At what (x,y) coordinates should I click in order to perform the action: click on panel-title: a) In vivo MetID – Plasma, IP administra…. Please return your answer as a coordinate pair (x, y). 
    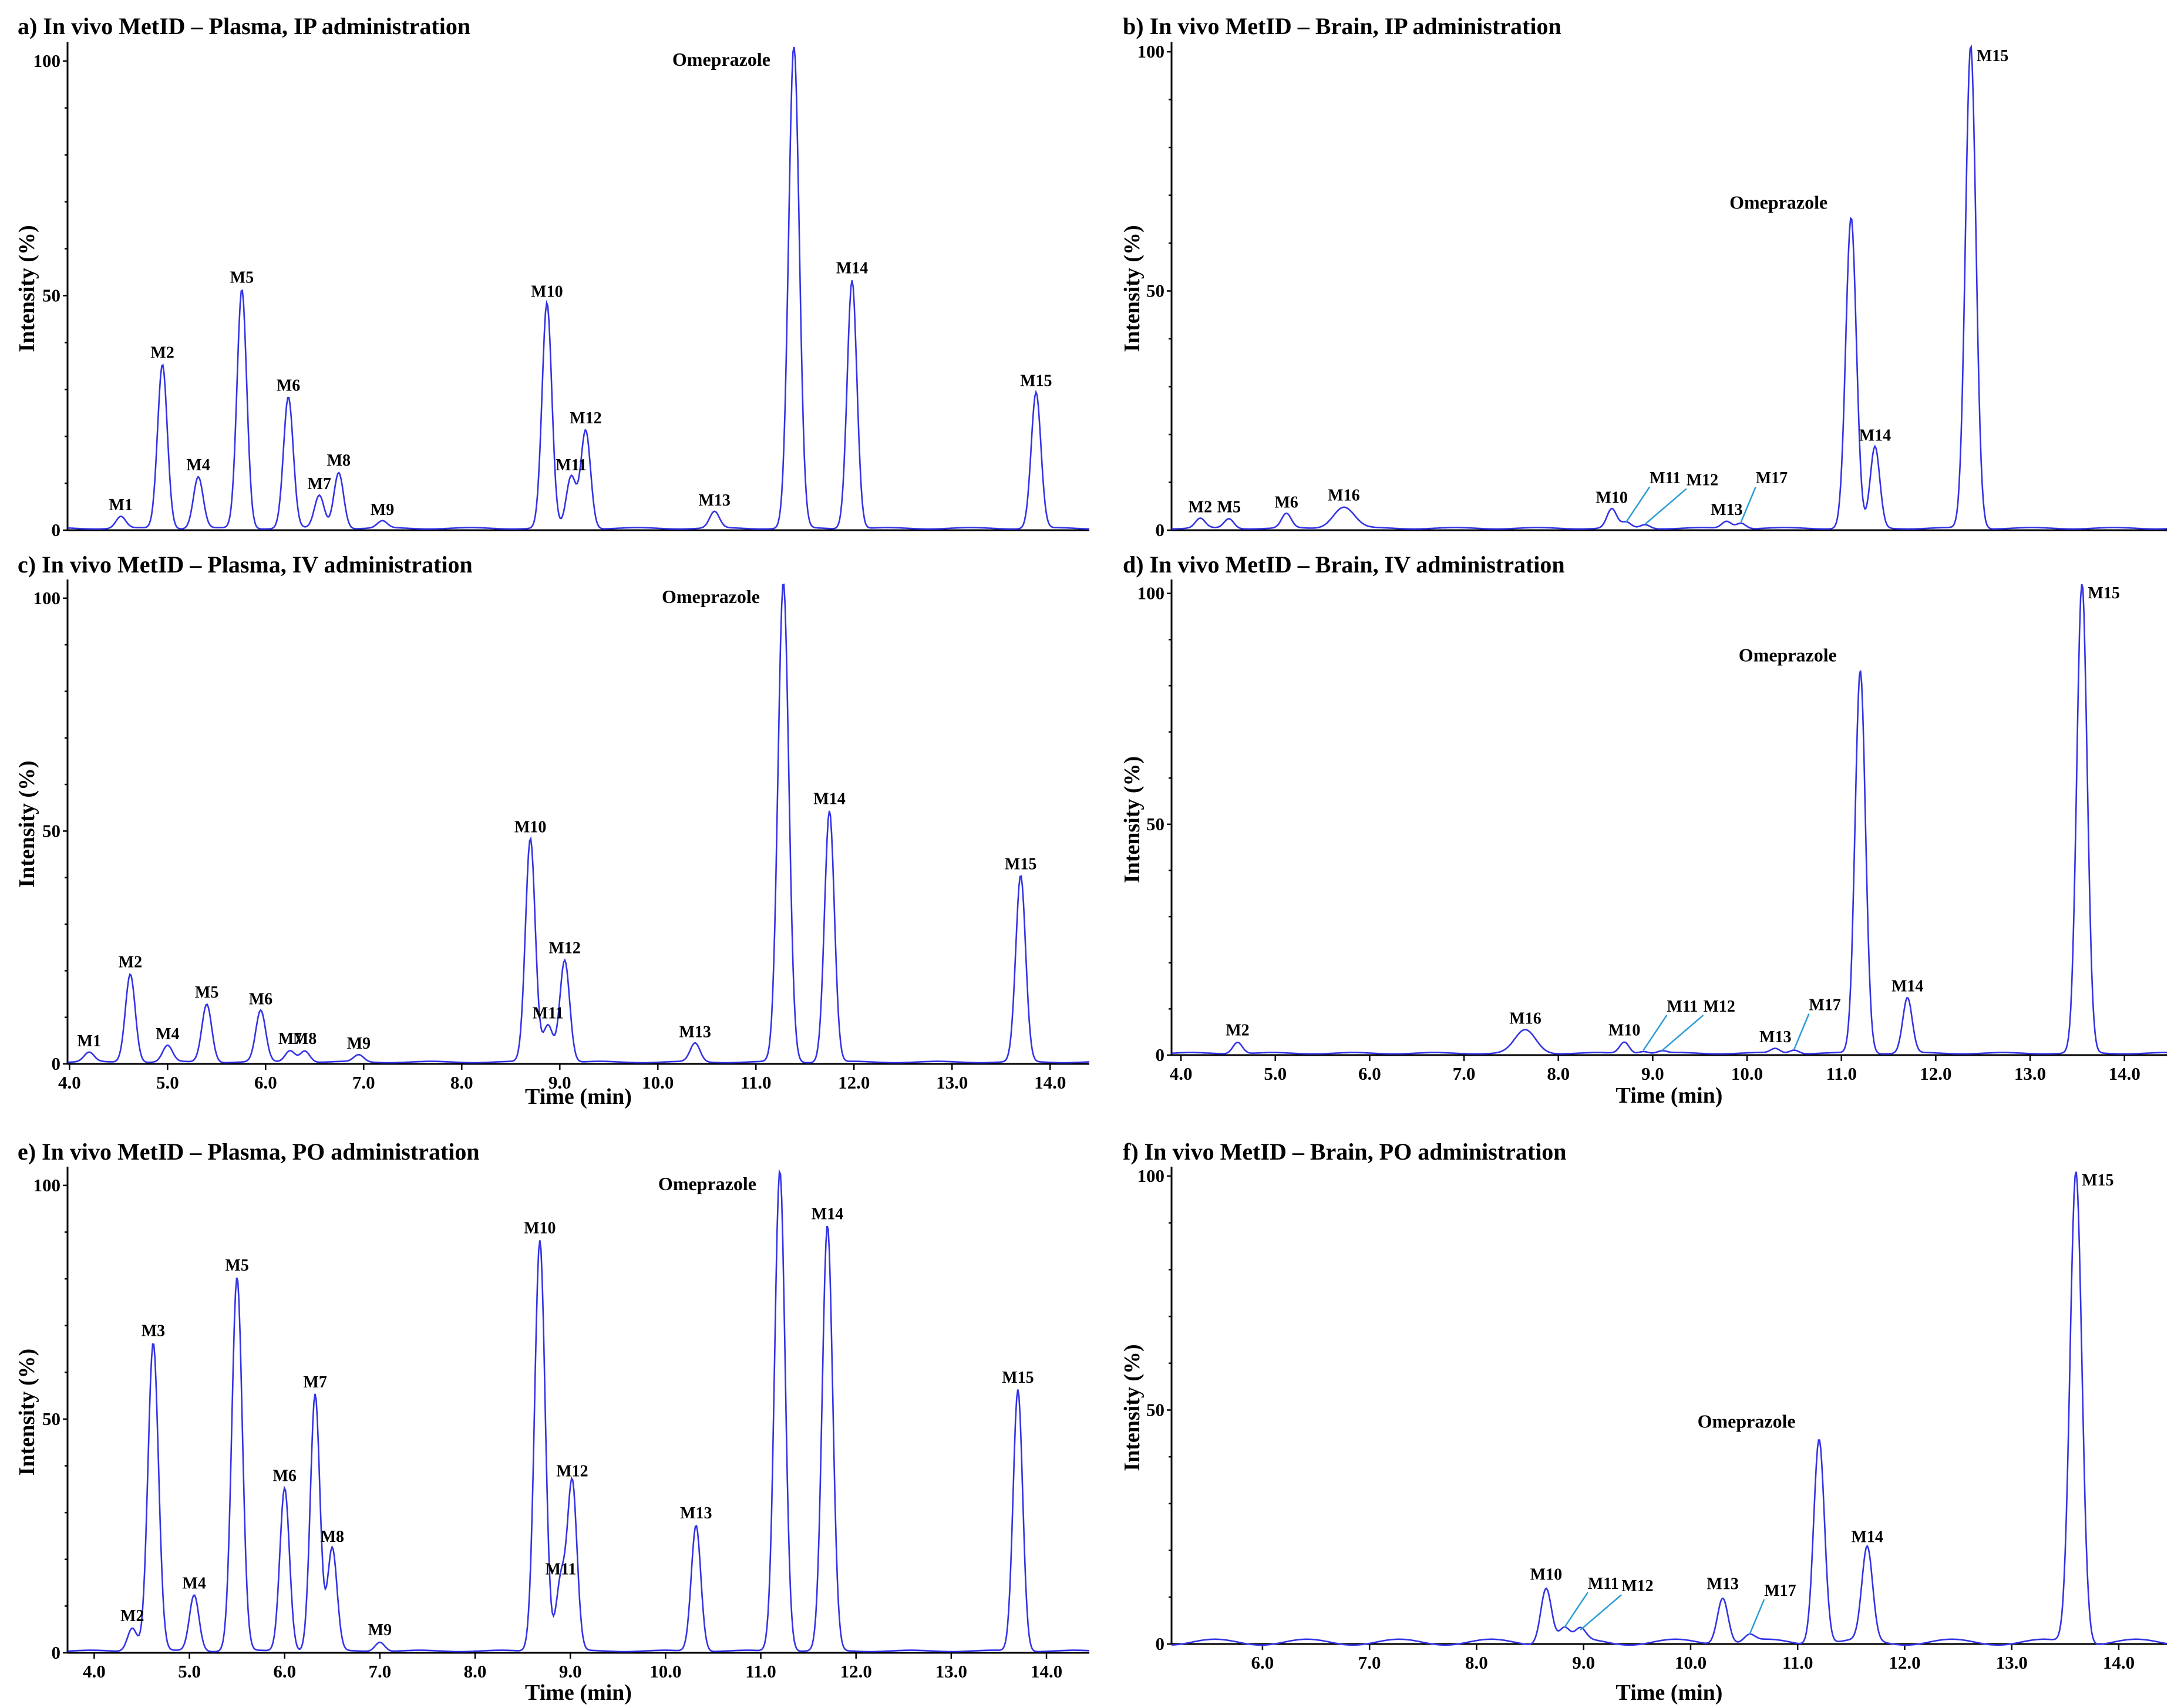
    Looking at the image, I should click on (244, 26).